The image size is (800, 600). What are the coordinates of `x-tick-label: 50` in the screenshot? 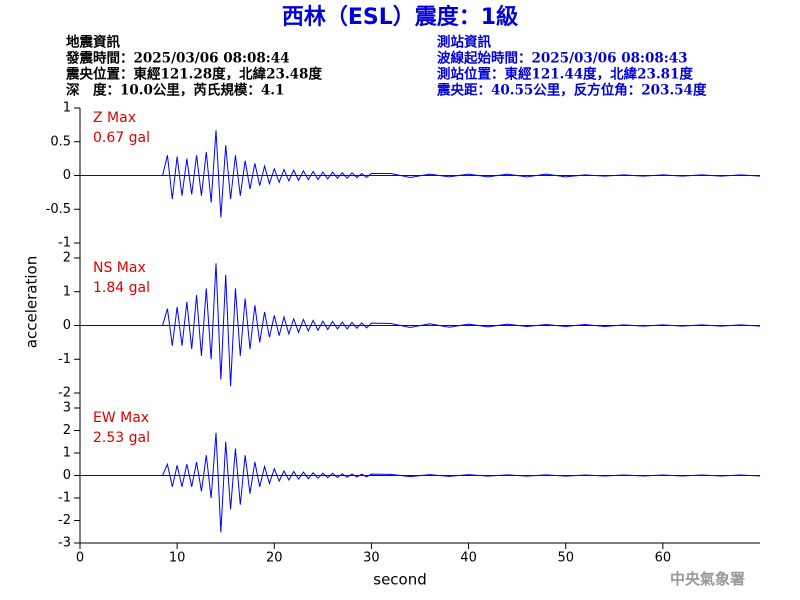 It's located at (565, 558).